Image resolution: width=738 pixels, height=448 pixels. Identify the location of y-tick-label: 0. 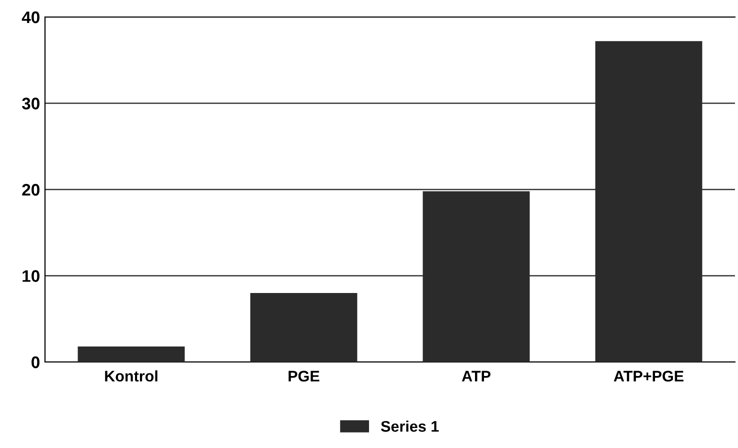
(36, 362).